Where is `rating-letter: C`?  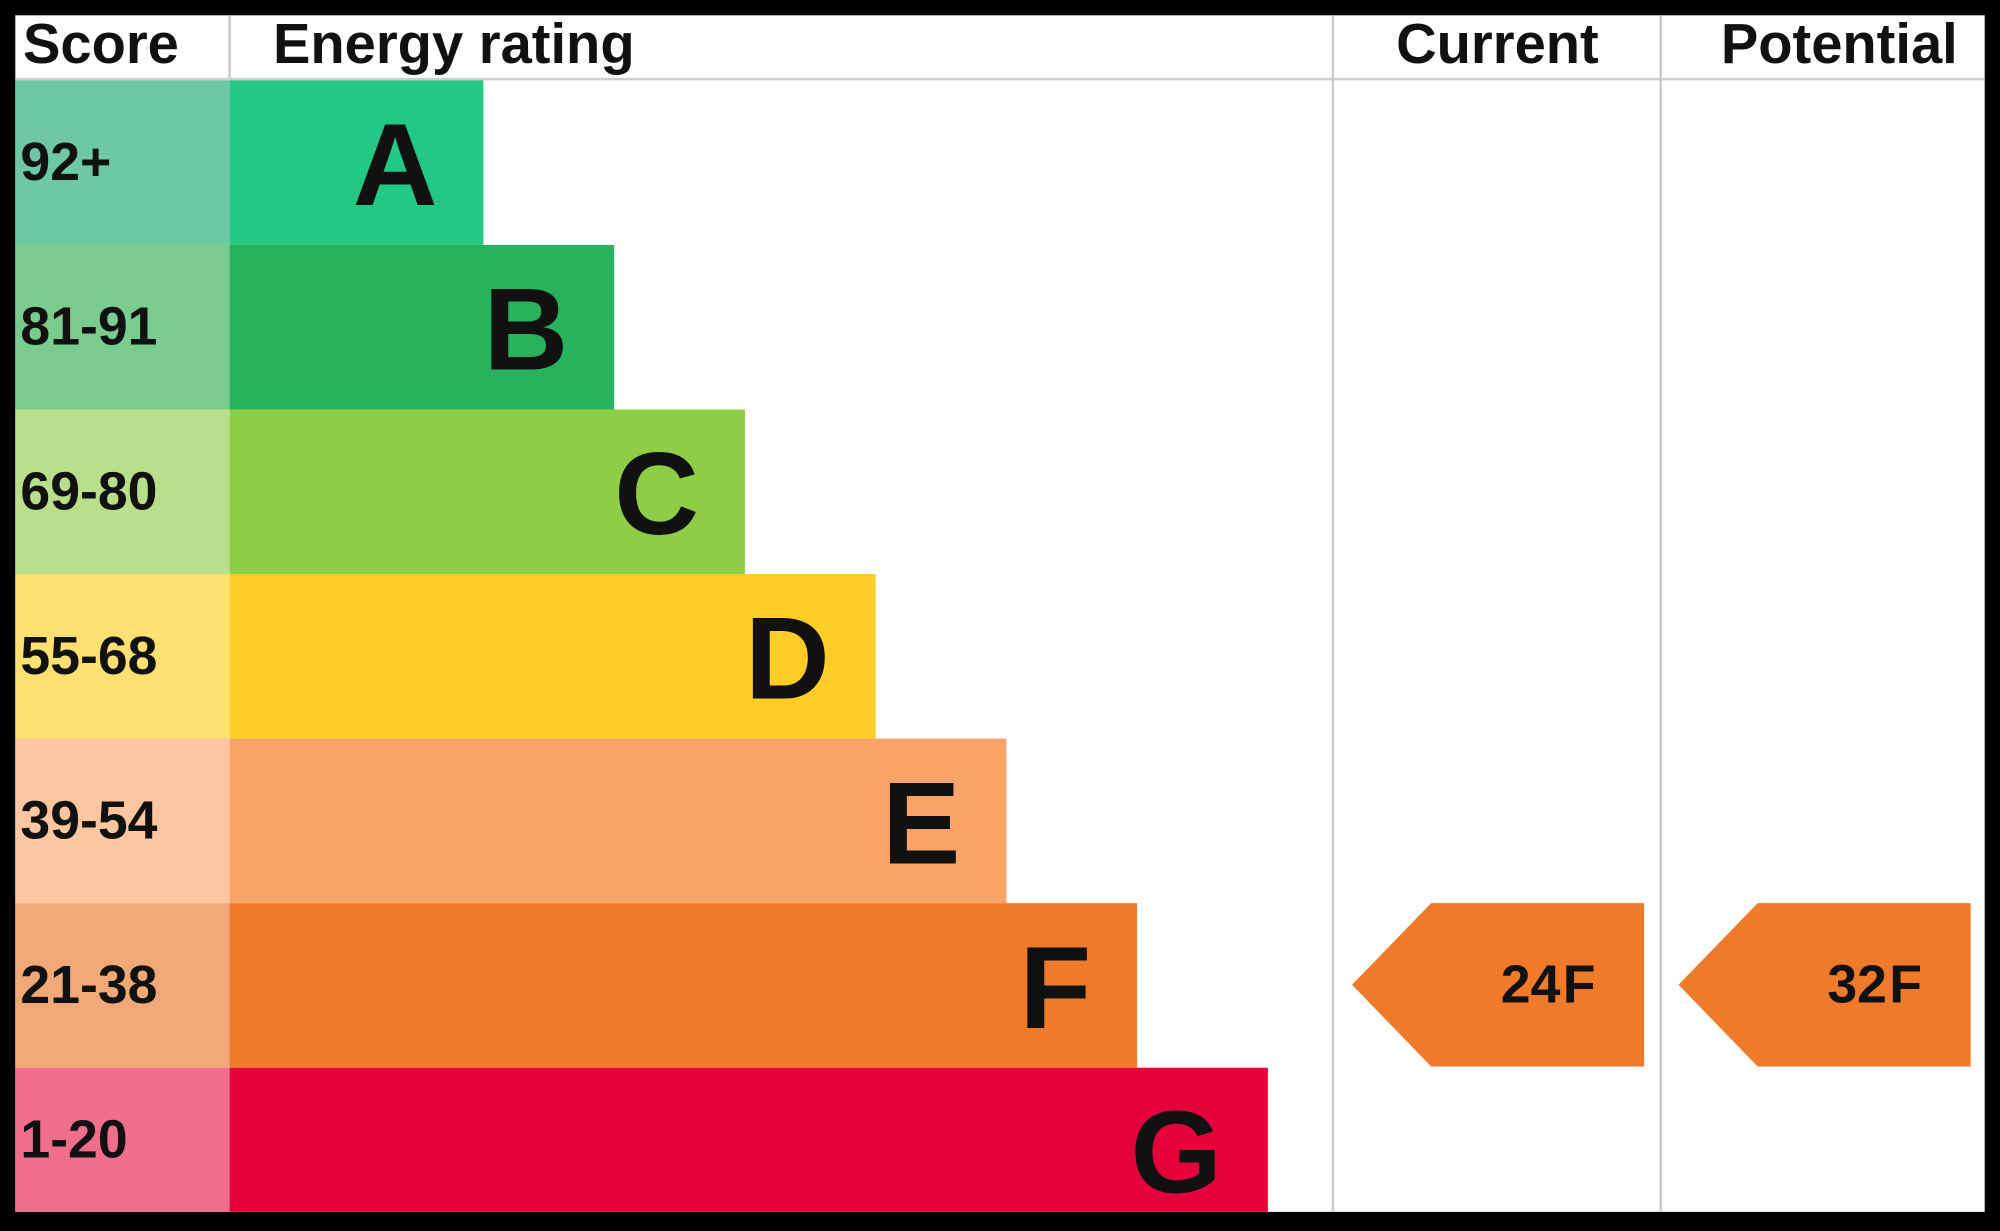
rating-letter: C is located at coordinates (656, 493).